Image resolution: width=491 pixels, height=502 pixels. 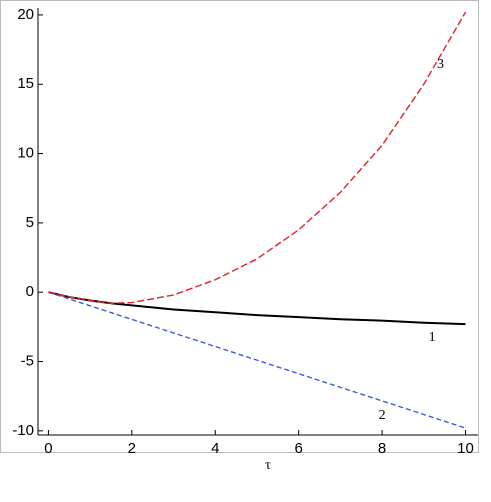 What do you see at coordinates (465, 448) in the screenshot?
I see `x-tick-label: 10` at bounding box center [465, 448].